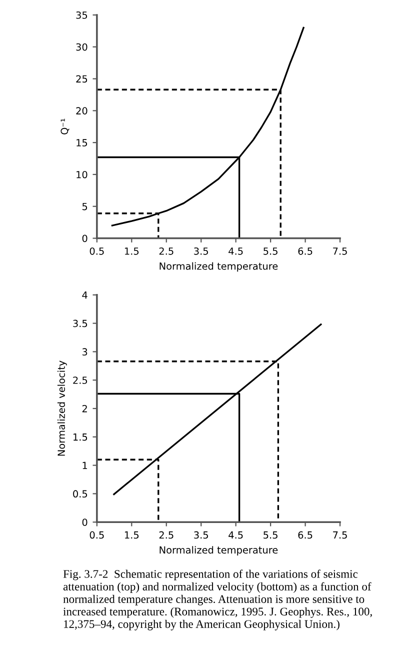  What do you see at coordinates (82, 174) in the screenshot?
I see `y-tick-label: 10` at bounding box center [82, 174].